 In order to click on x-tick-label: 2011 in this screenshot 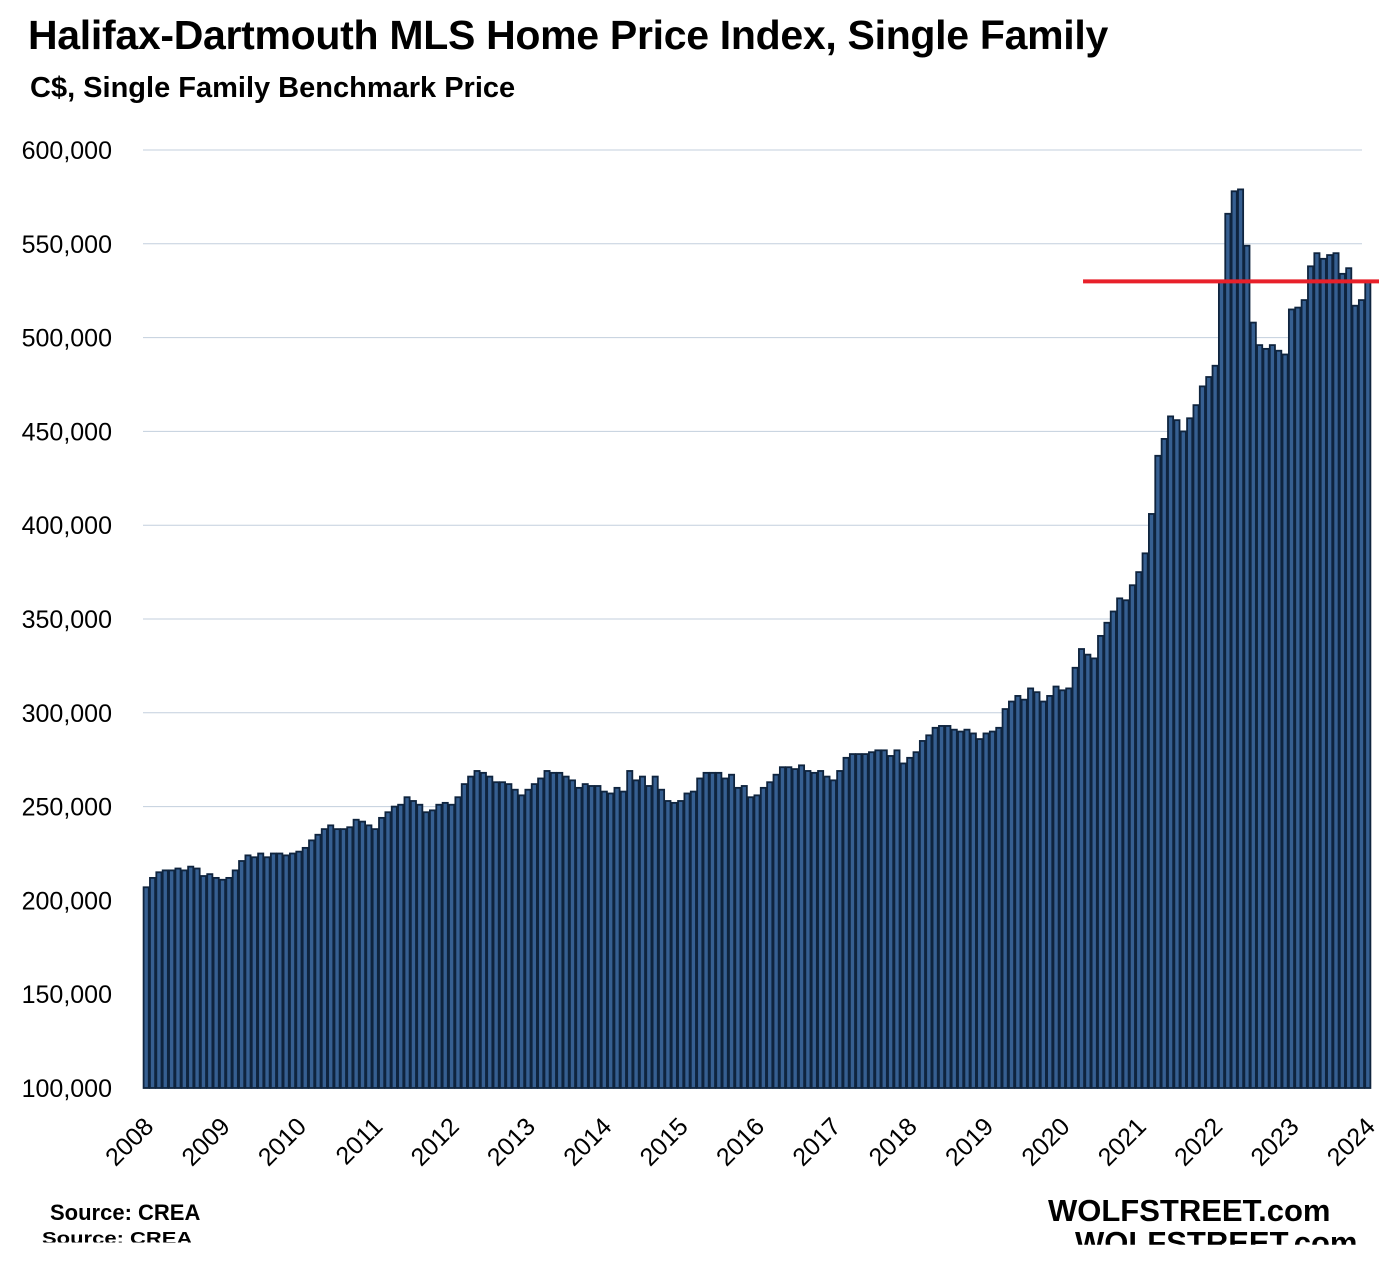, I will do `click(359, 1141)`.